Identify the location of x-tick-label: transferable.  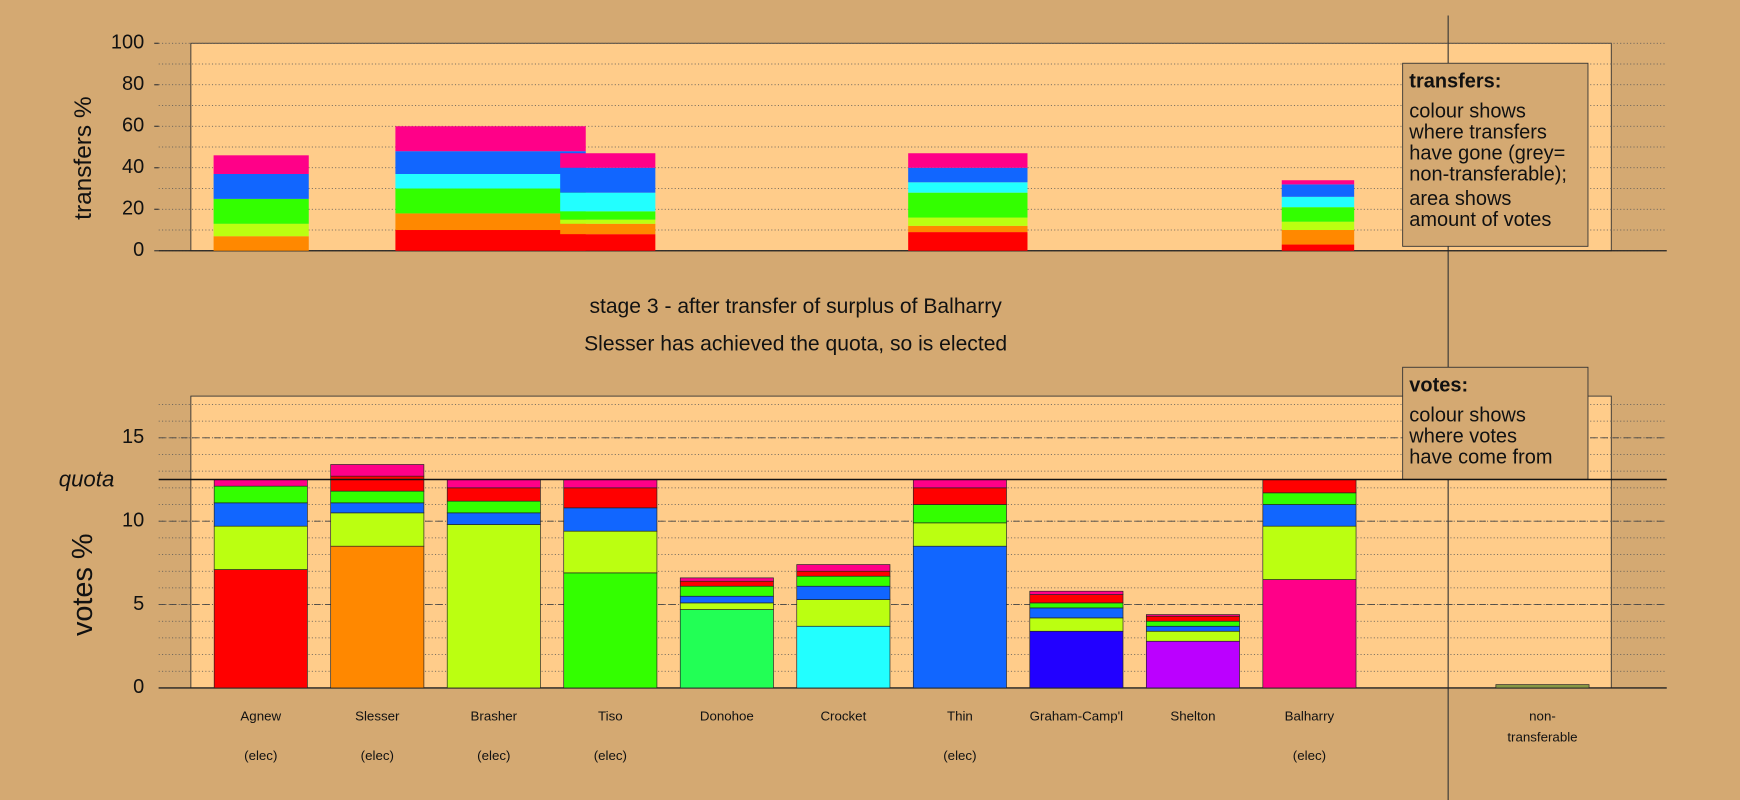
(1542, 736).